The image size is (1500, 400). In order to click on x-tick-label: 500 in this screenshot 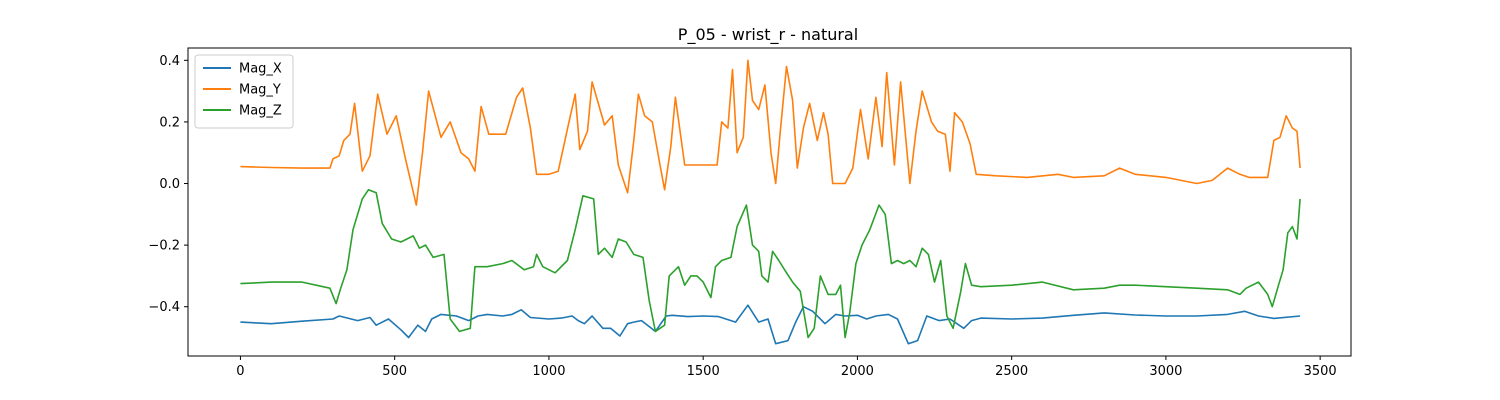, I will do `click(394, 371)`.